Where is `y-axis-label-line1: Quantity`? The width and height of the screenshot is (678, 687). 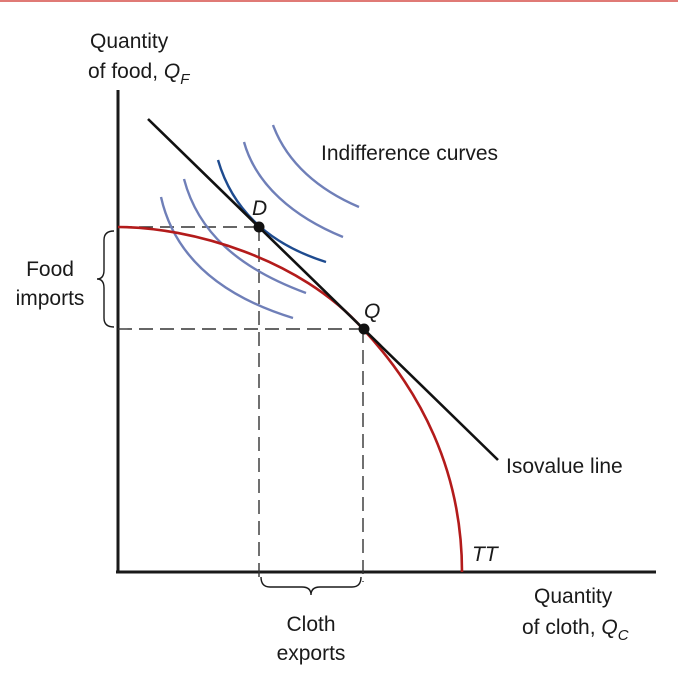 y-axis-label-line1: Quantity is located at coordinates (129, 41).